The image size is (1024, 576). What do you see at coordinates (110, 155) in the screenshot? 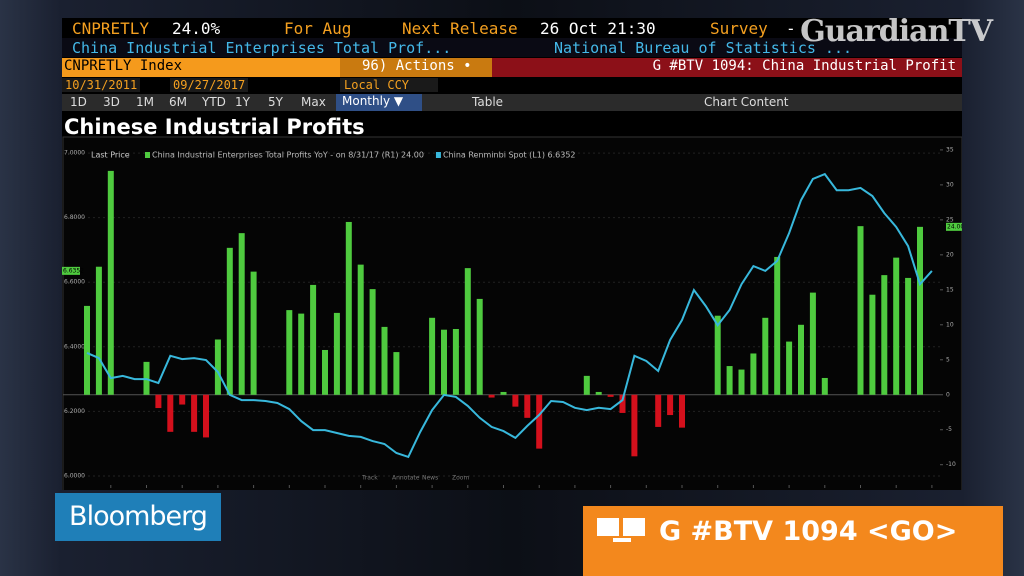
I see `legend-label: Last Price` at bounding box center [110, 155].